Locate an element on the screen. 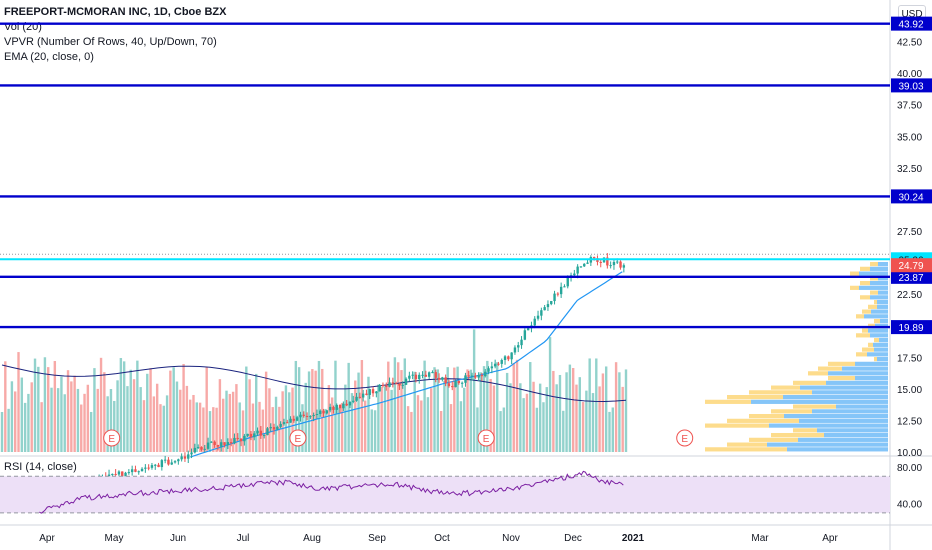 This screenshot has height=550, width=932. x-tick-label: Jun is located at coordinates (178, 538).